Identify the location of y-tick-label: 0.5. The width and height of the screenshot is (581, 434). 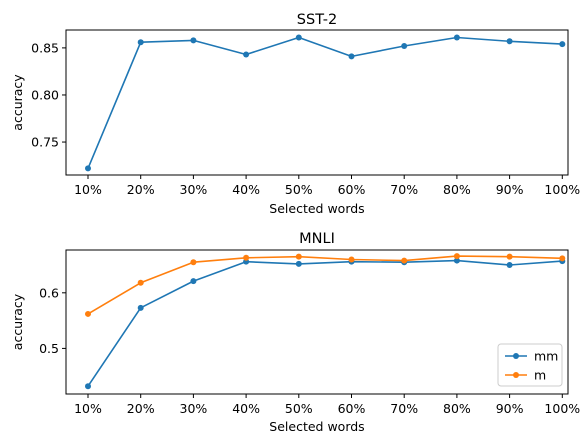
(49, 348).